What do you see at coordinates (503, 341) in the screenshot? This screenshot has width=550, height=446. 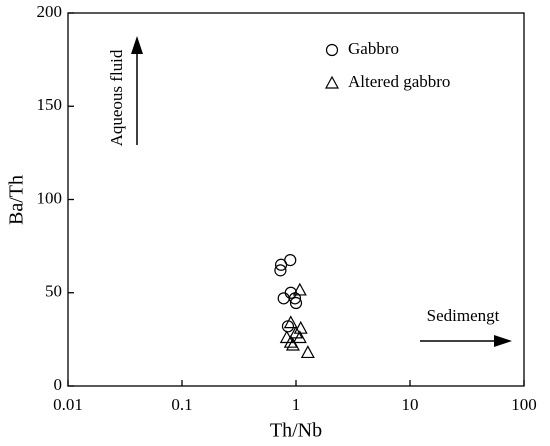 I see `sediment-arrowhead` at bounding box center [503, 341].